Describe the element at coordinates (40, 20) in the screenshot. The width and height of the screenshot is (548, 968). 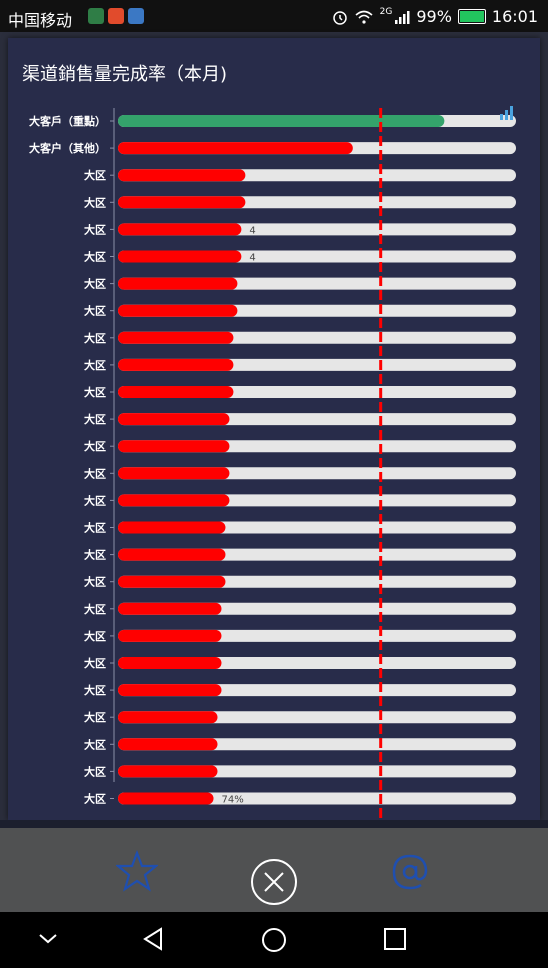
I see `carrier-label: 中国移动` at that location.